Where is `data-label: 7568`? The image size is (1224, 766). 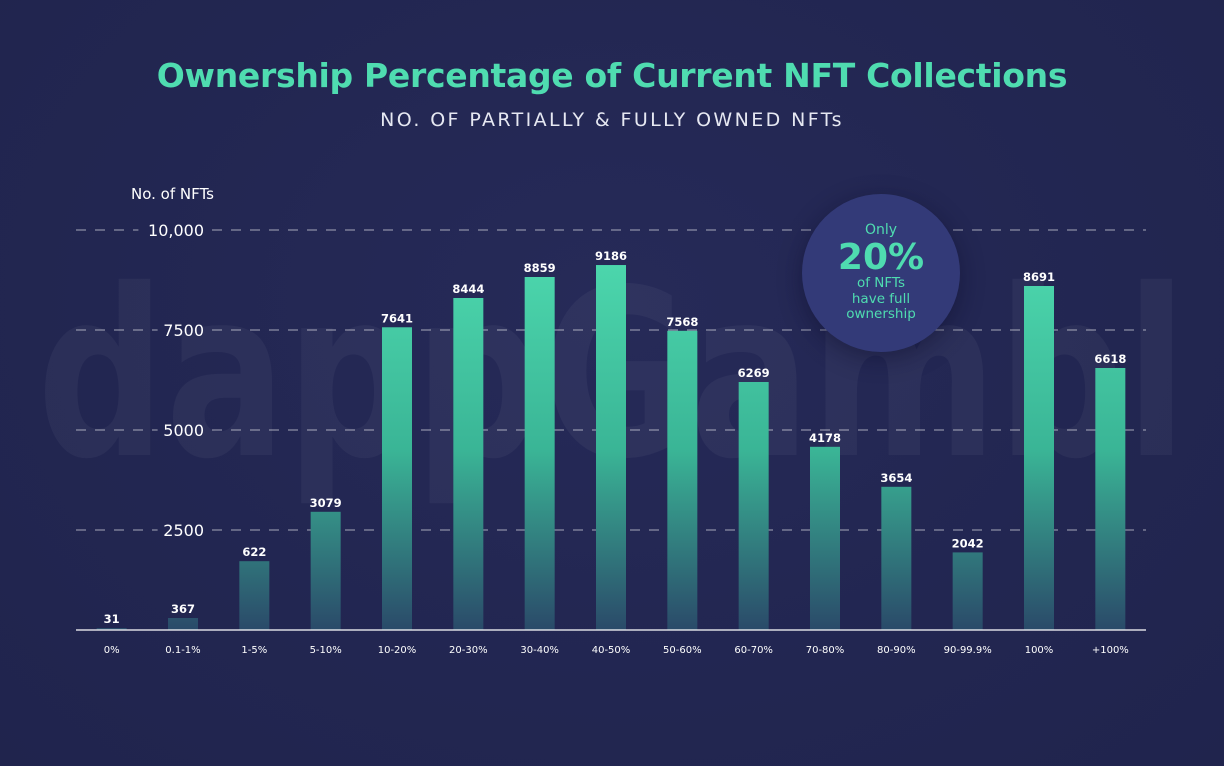
data-label: 7568 is located at coordinates (682, 322).